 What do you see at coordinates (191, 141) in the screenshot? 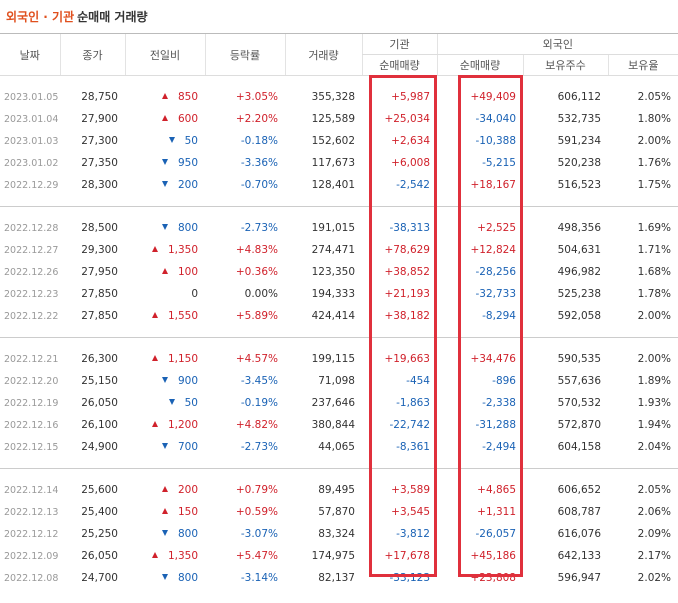
I see `change-value: 50` at bounding box center [191, 141].